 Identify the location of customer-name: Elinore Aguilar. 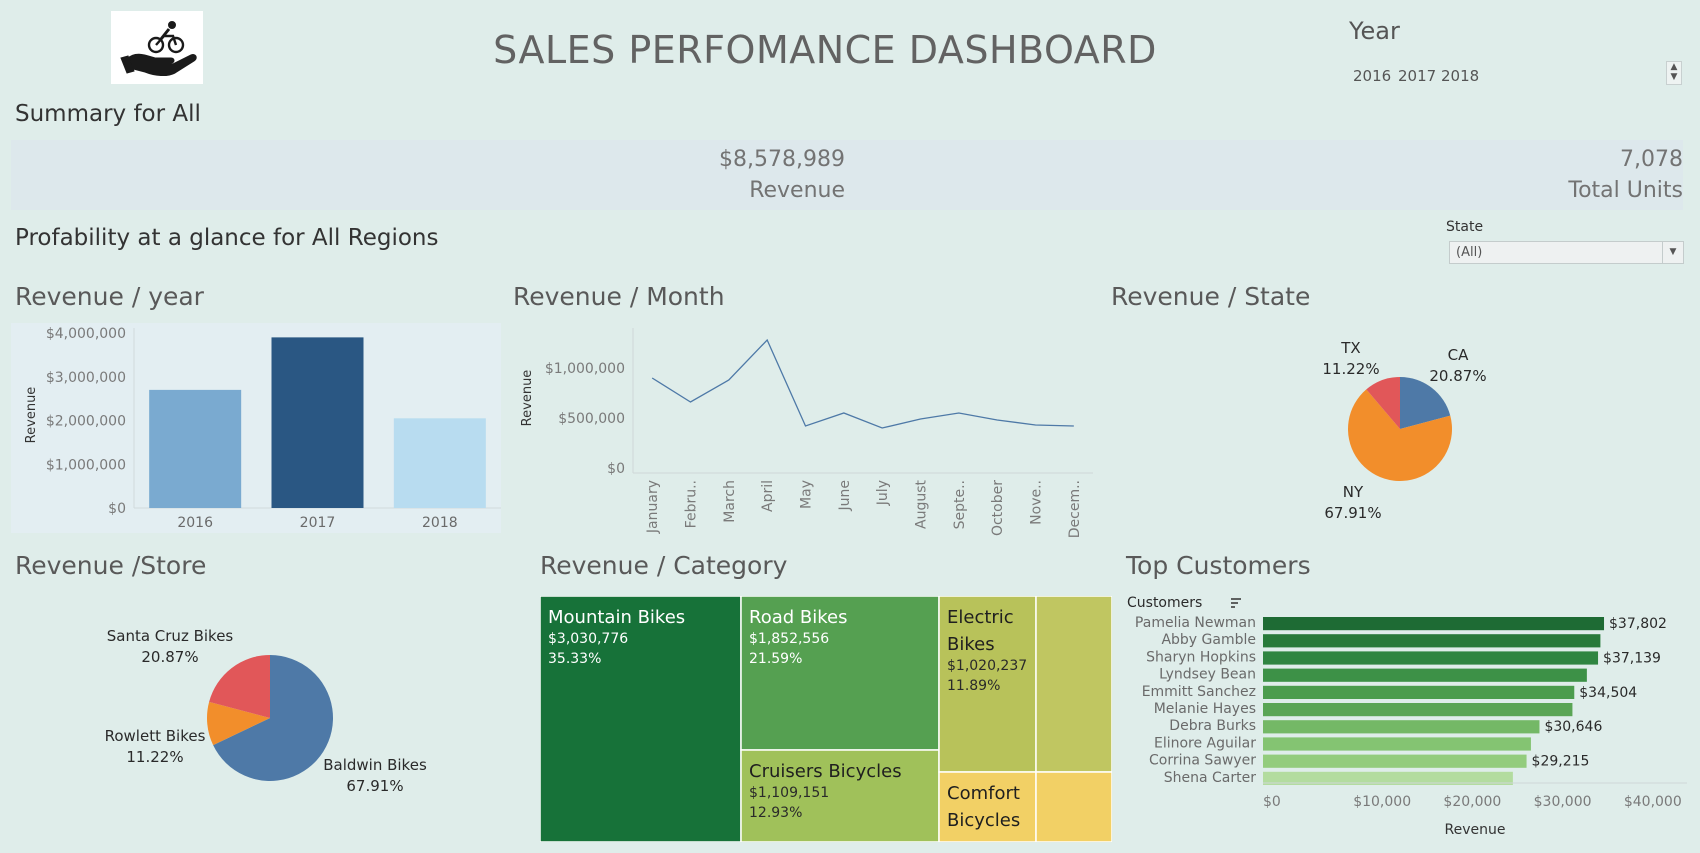
(1205, 743).